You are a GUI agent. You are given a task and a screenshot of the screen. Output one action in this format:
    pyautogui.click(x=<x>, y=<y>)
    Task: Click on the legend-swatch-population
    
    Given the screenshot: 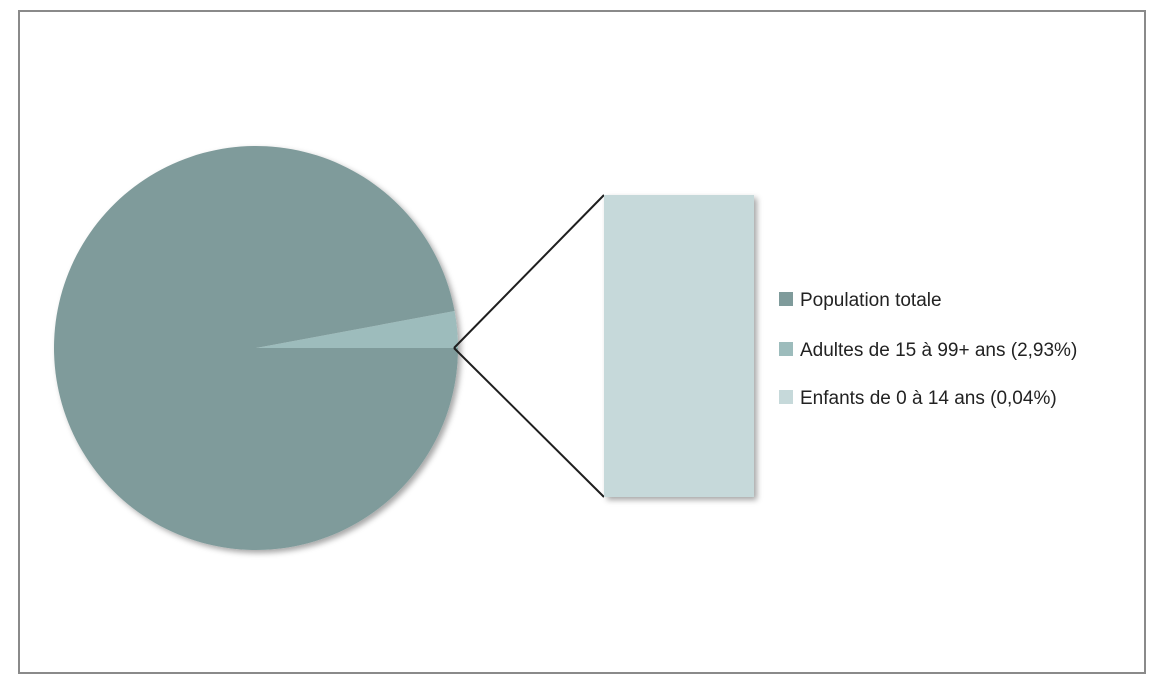 What is the action you would take?
    pyautogui.click(x=786, y=299)
    